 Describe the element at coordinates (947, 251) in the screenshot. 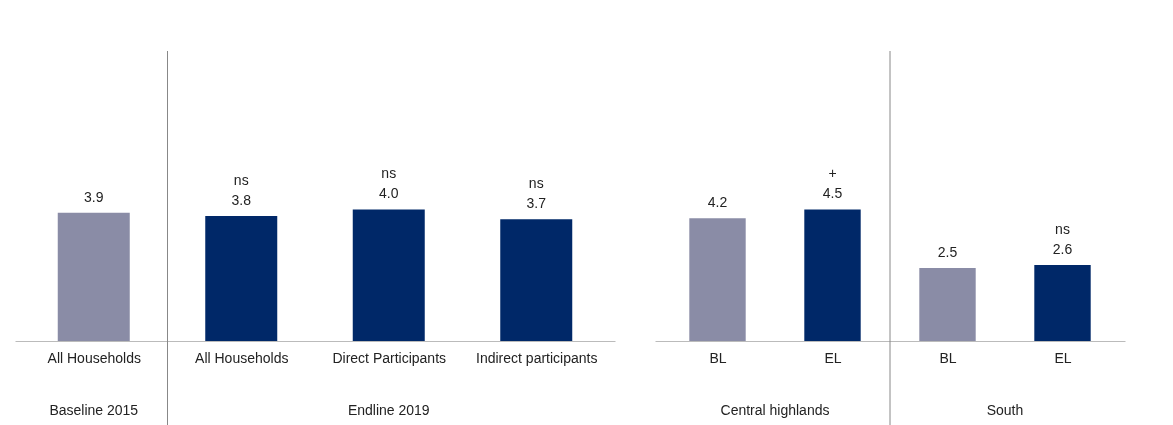

I see `data-label: 2.5` at that location.